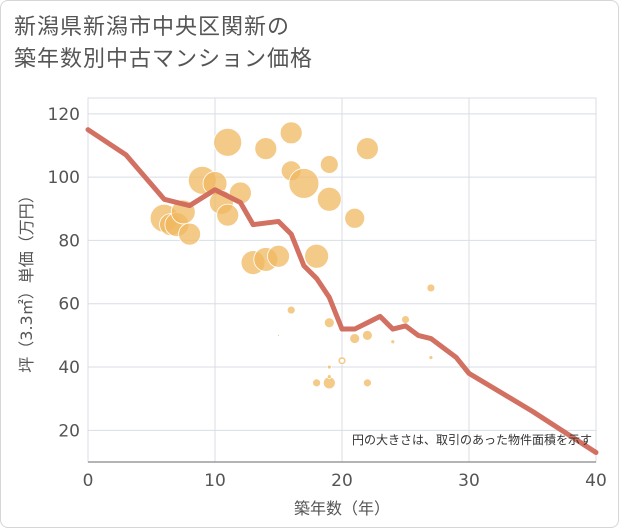 This screenshot has height=530, width=621. Describe the element at coordinates (472, 439) in the screenshot. I see `size-legend-note: 円の大きさは、取引のあった物件面積を示す` at that location.